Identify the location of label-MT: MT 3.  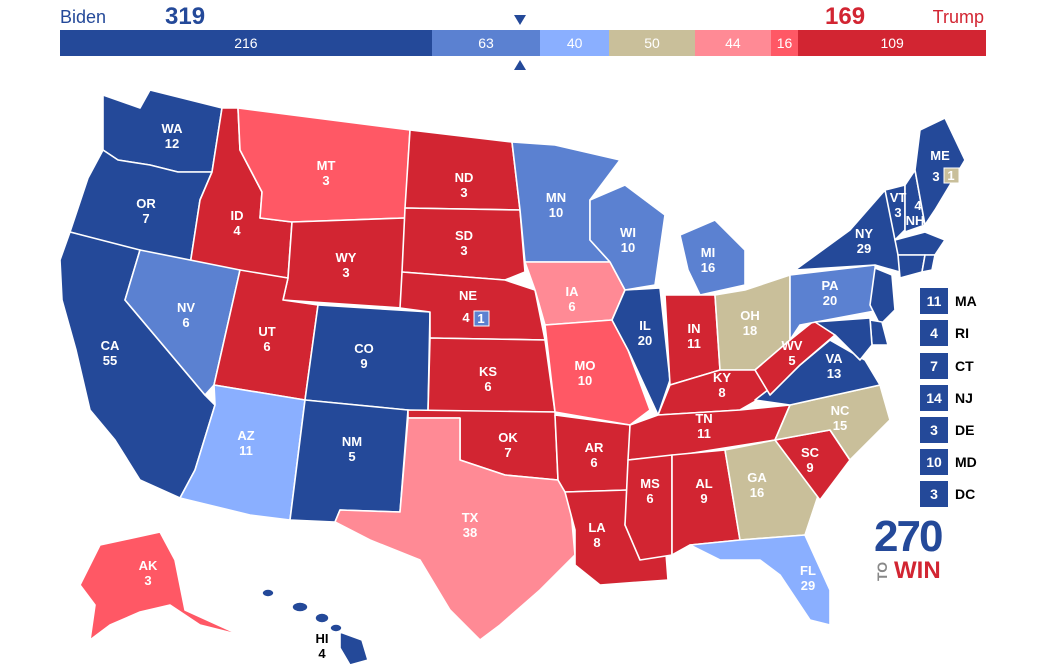
(326, 173).